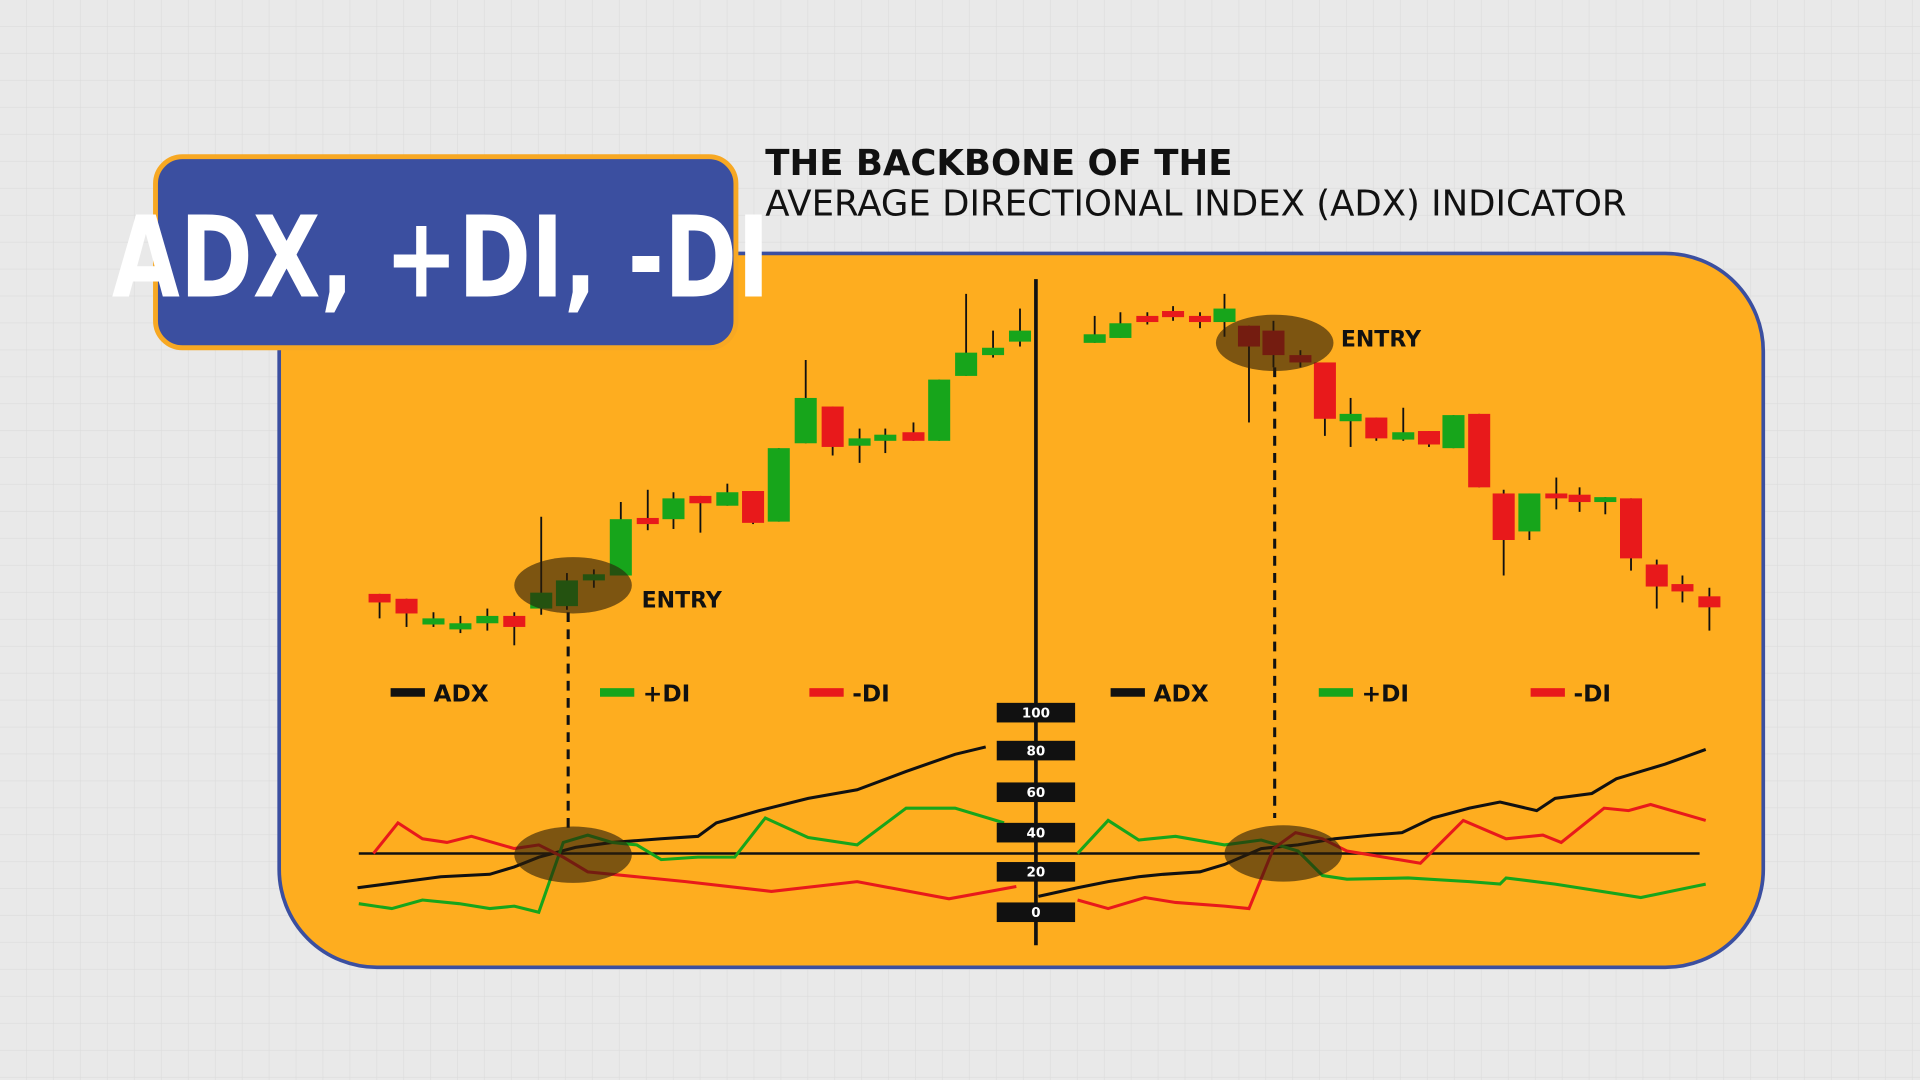  Describe the element at coordinates (441, 258) in the screenshot. I see `title: ADX, +DI, -DI` at that location.